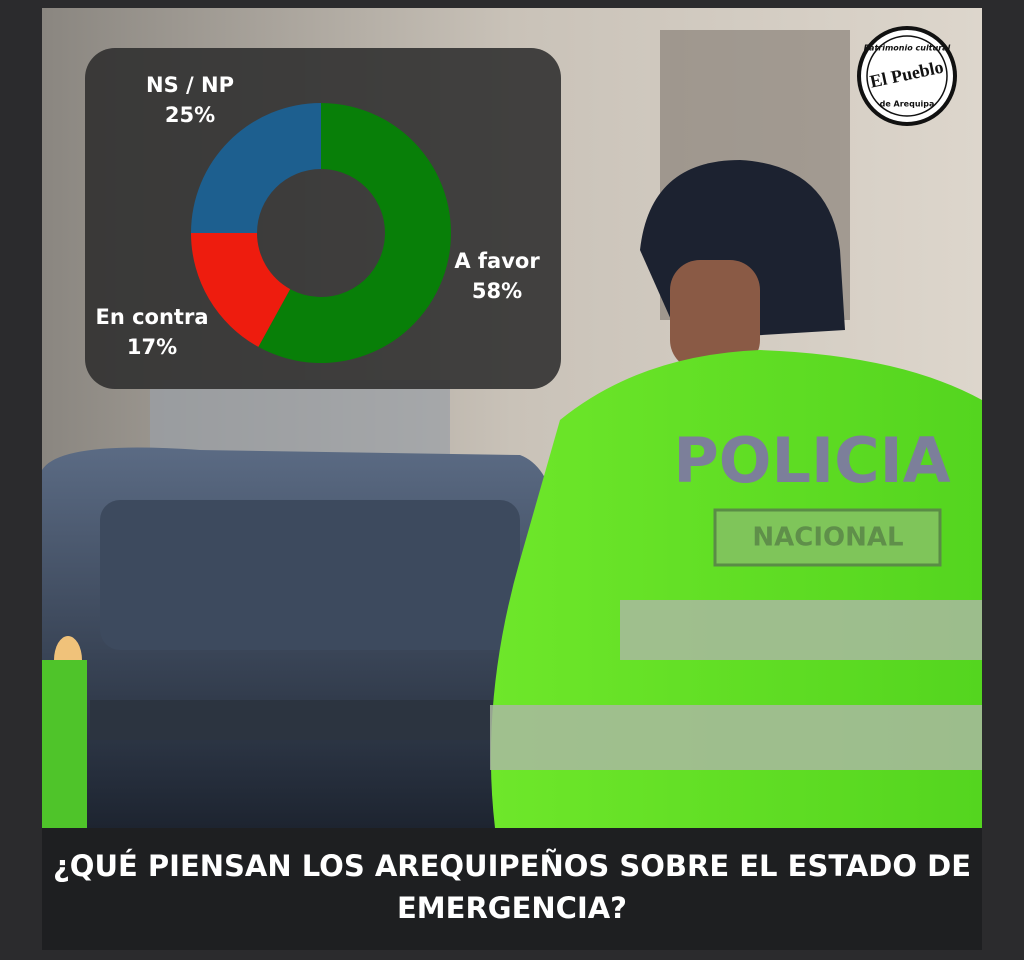 The height and width of the screenshot is (960, 1024). I want to click on logo-top: Patrimonio cultural, so click(907, 48).